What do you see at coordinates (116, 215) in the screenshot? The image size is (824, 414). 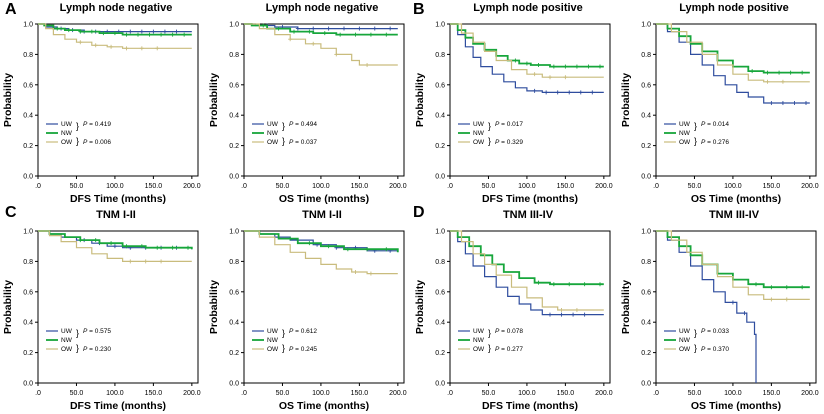 I see `chart-title: TNM I-II` at bounding box center [116, 215].